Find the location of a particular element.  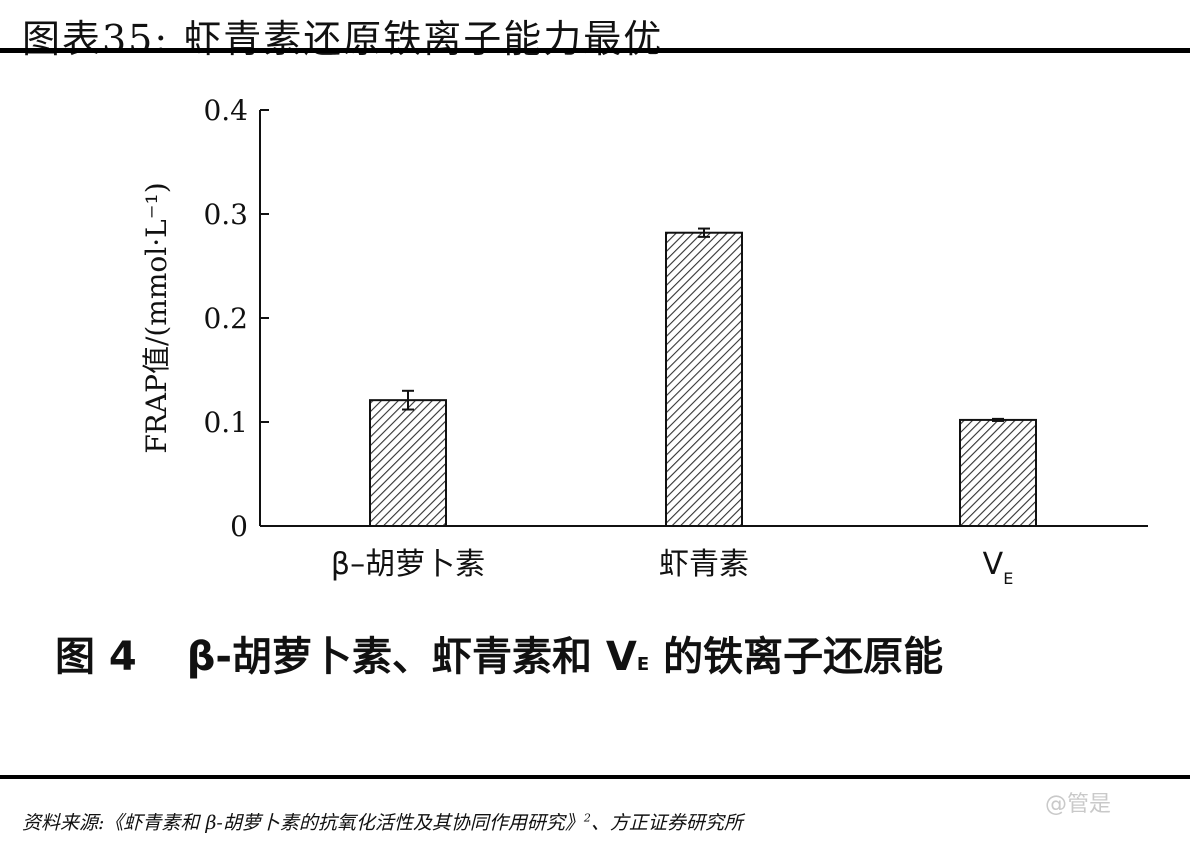

title-rule is located at coordinates (595, 50).